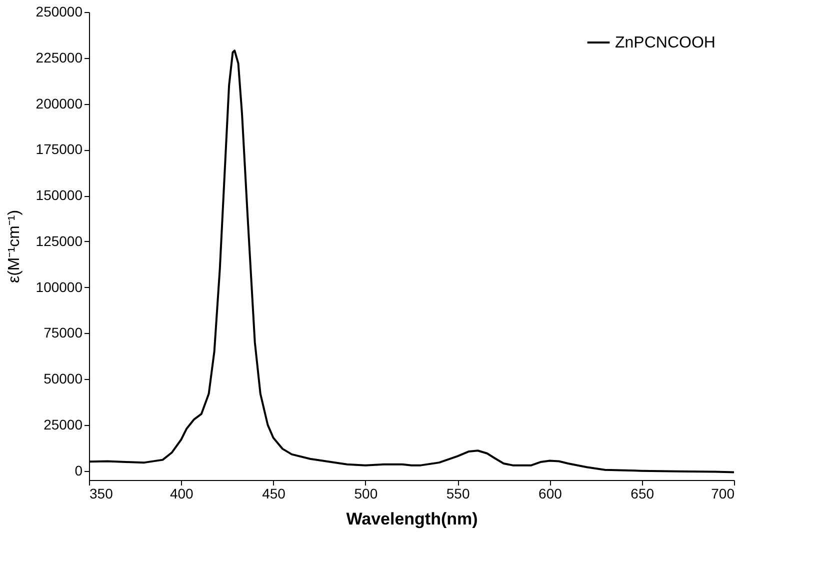  I want to click on x-tick-label: 500, so click(366, 494).